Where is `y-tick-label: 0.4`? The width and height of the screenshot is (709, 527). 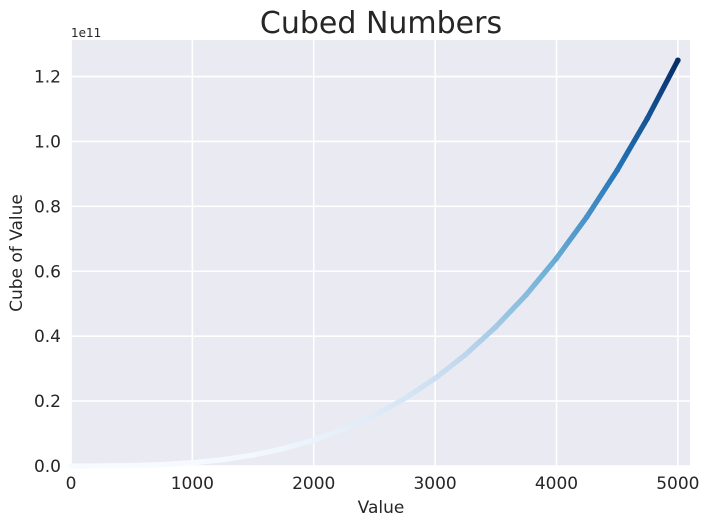 y-tick-label: 0.4 is located at coordinates (47, 337).